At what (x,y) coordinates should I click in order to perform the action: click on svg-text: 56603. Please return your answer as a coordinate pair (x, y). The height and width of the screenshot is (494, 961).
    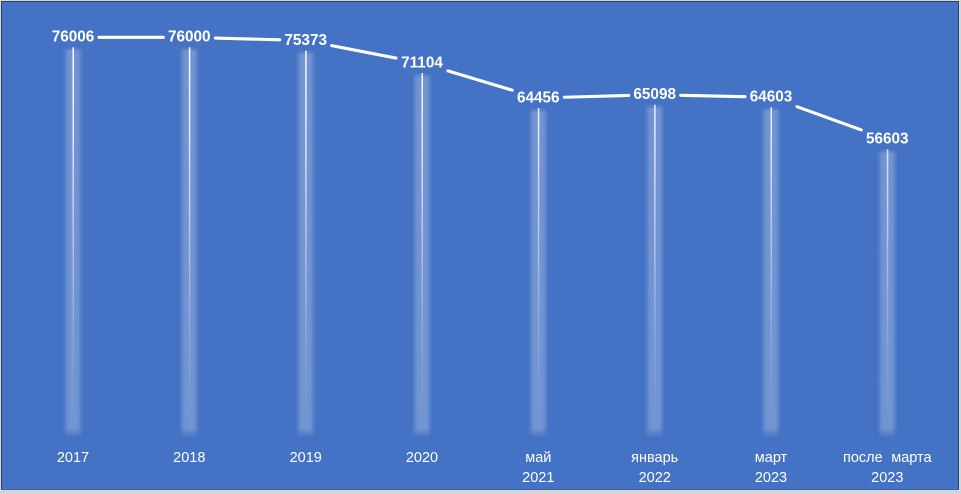
    Looking at the image, I should click on (887, 139).